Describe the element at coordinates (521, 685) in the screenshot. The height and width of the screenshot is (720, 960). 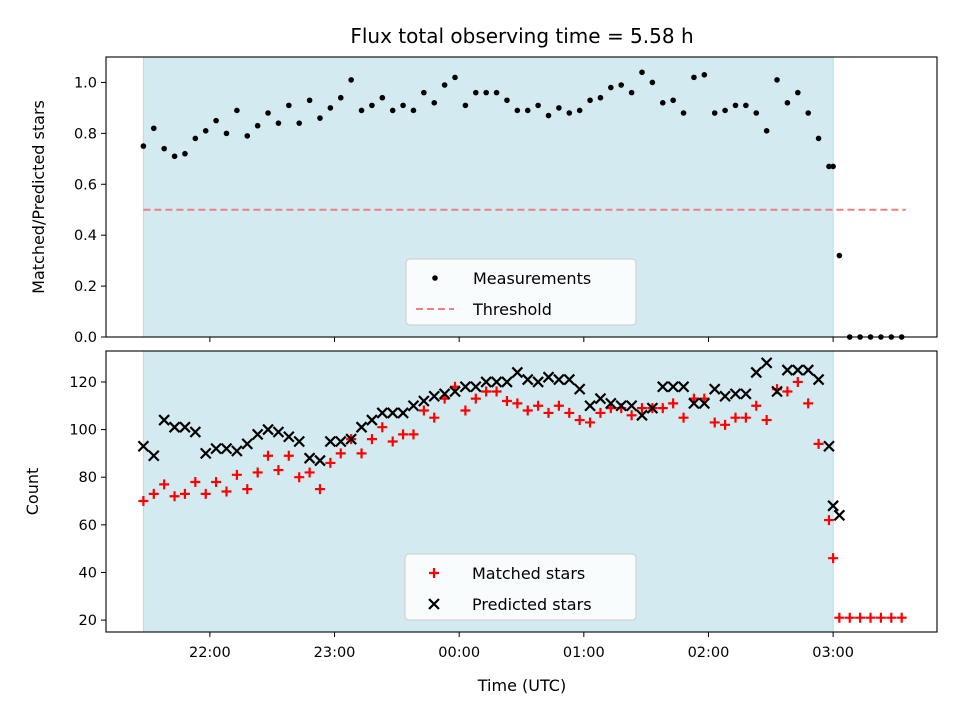
I see `x-axis-label: Time (UTC)` at that location.